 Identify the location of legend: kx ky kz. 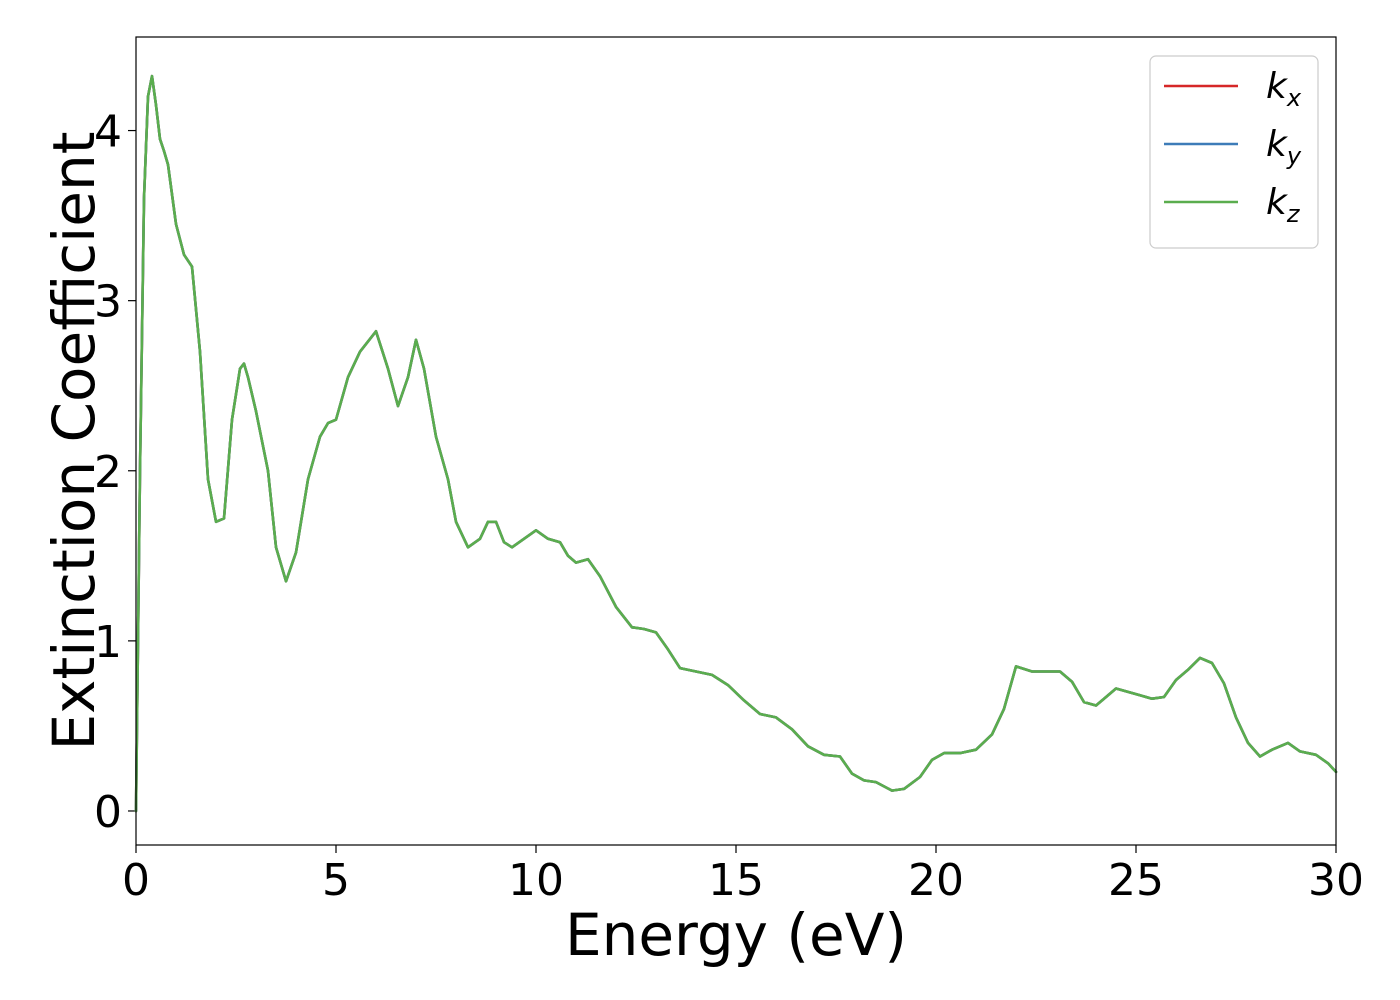
(1234, 152).